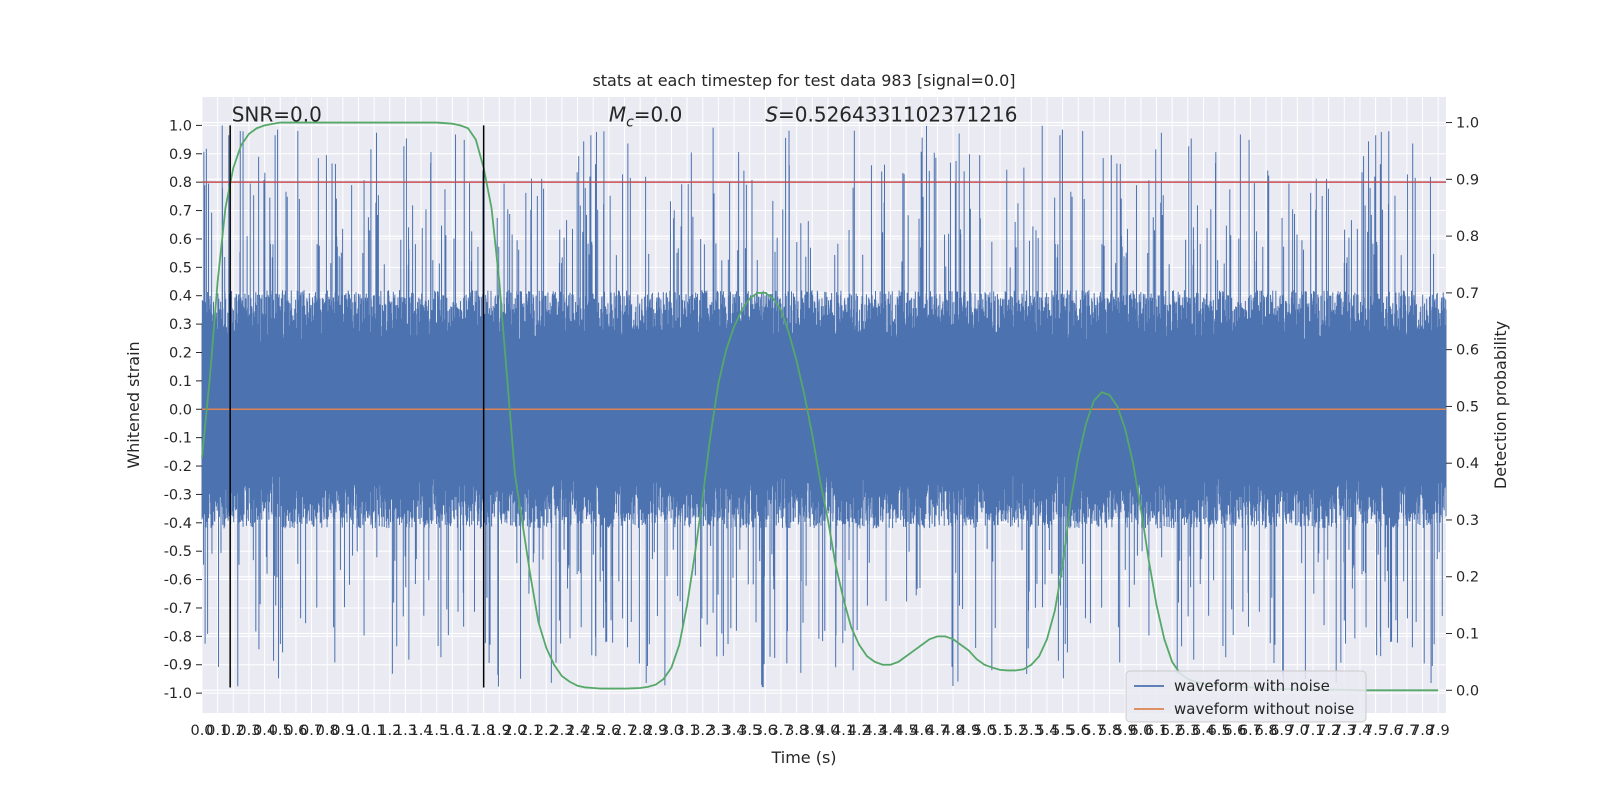 The height and width of the screenshot is (800, 1600). I want to click on x-tick-label: 6.7, so click(1250, 731).